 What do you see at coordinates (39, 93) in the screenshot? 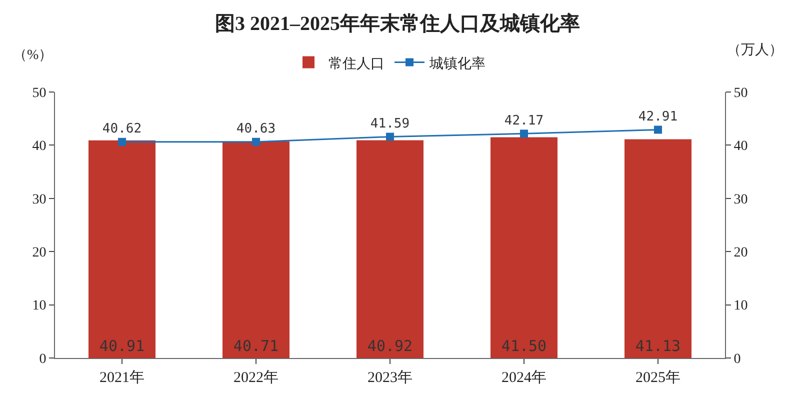
I see `y-tick-label: 50` at bounding box center [39, 93].